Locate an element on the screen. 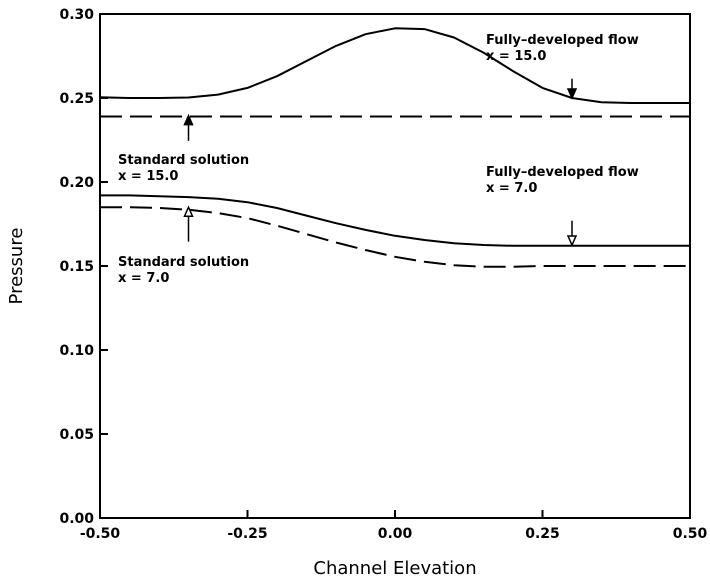  y-tick-label: 0.15 is located at coordinates (76, 267).